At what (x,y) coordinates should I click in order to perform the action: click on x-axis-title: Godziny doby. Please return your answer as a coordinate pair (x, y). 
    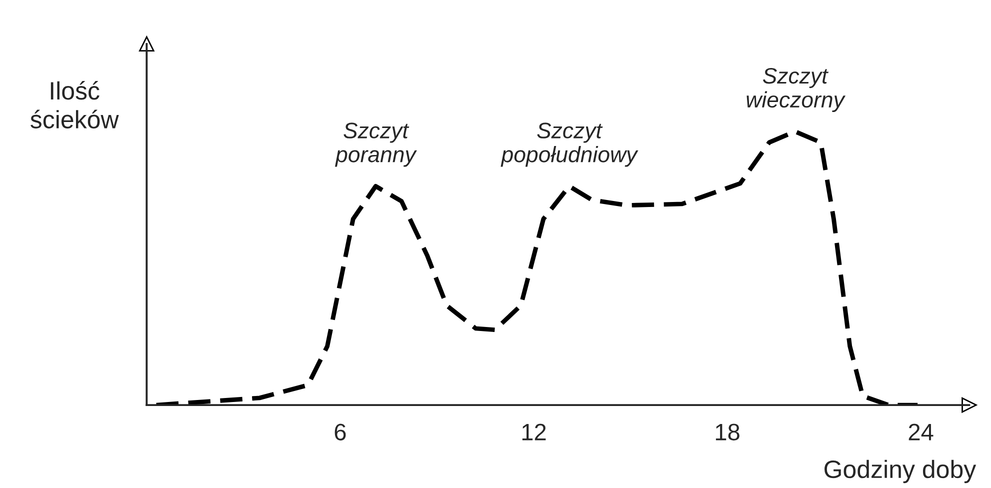
    Looking at the image, I should click on (900, 472).